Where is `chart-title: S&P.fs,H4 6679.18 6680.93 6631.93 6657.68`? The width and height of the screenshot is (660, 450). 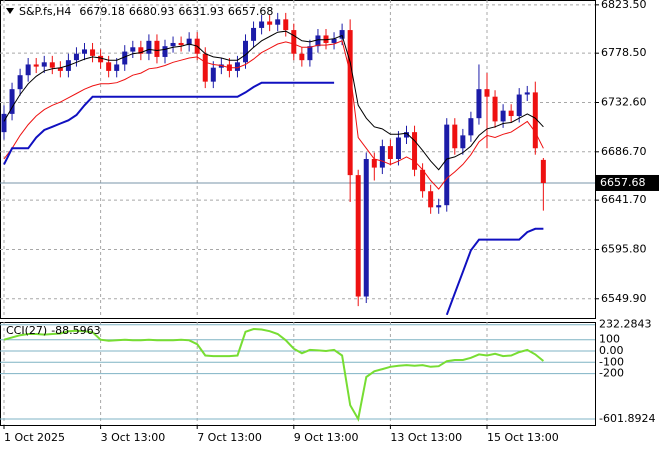
chart-title: S&P.fs,H4 6679.18 6680.93 6631.93 6657.68 is located at coordinates (146, 11).